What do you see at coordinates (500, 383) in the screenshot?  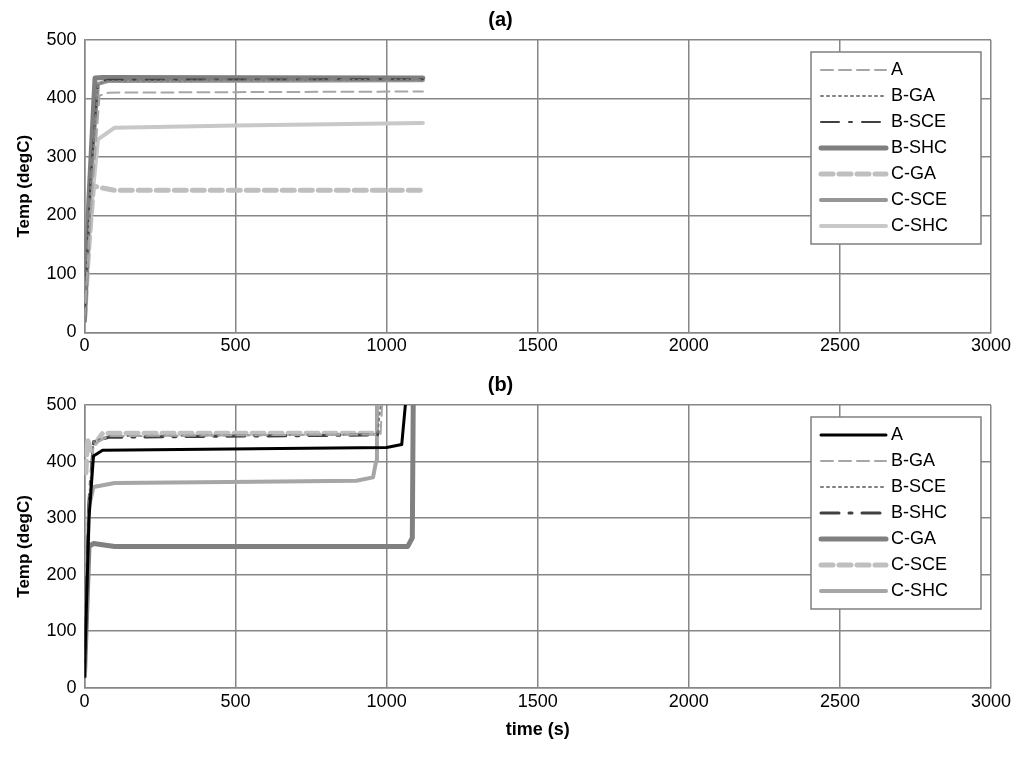 I see `chart-title: (b)` at bounding box center [500, 383].